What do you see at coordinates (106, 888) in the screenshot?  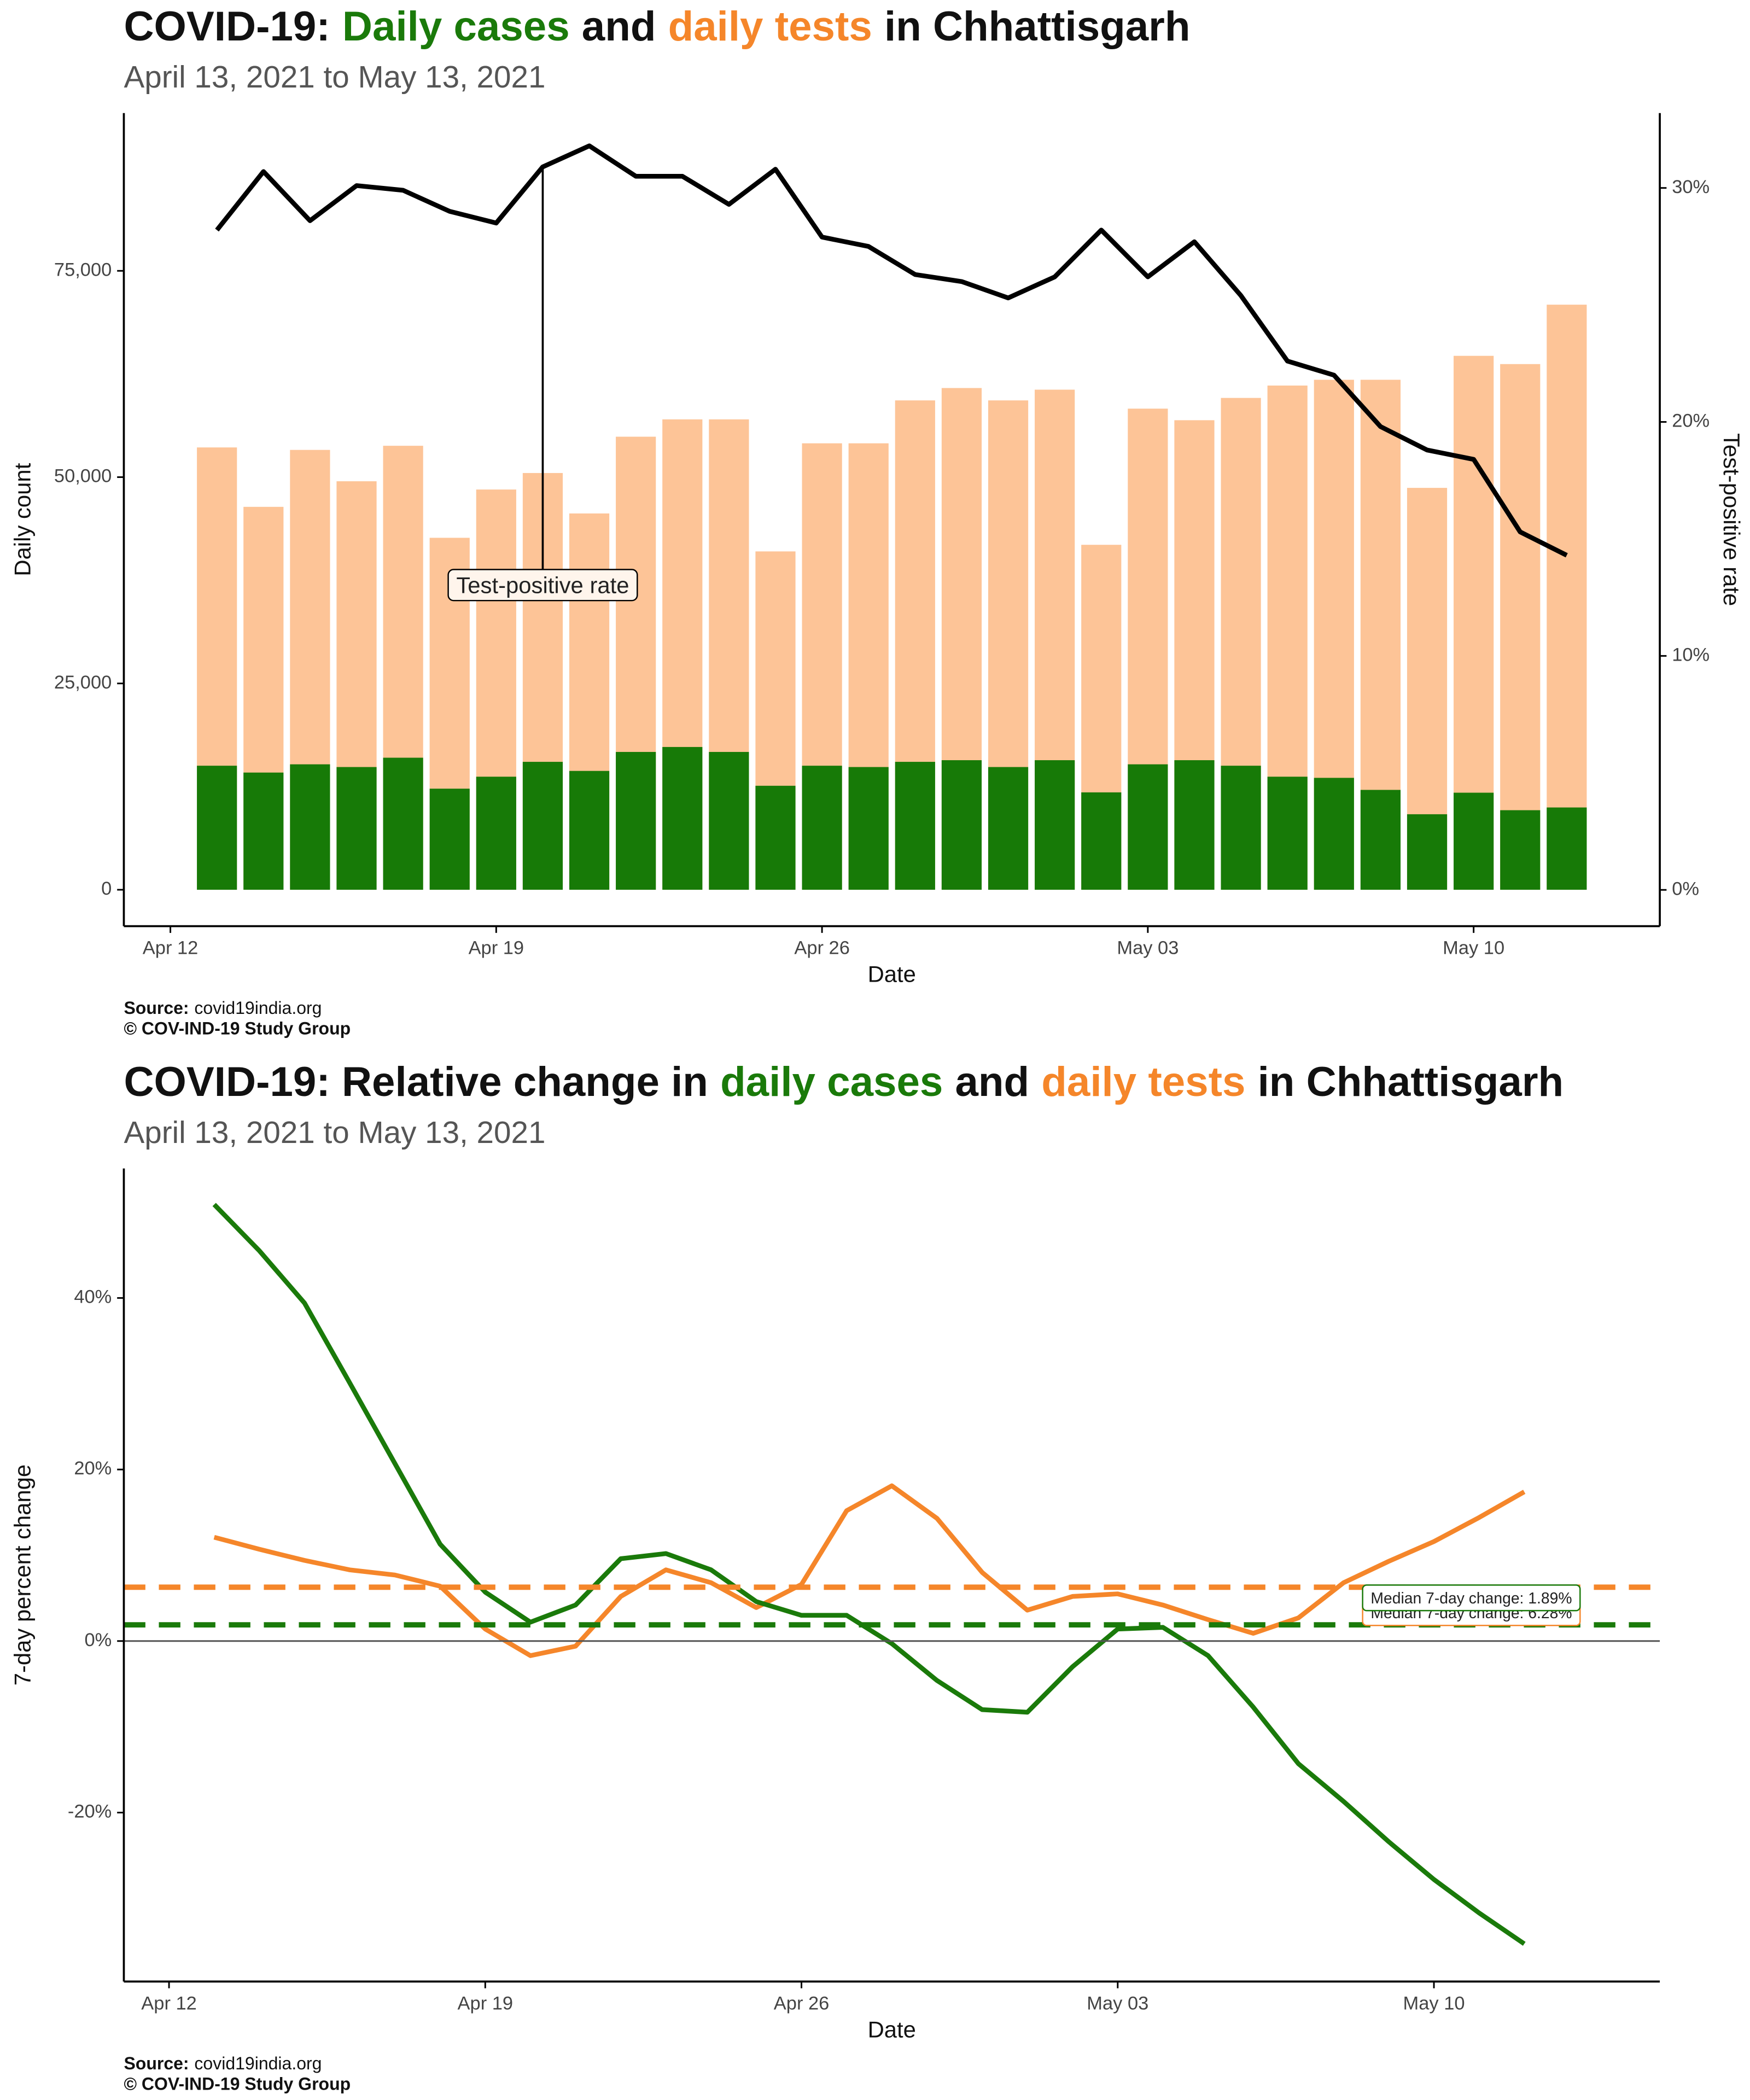 I see `y-tick-label: 0` at bounding box center [106, 888].